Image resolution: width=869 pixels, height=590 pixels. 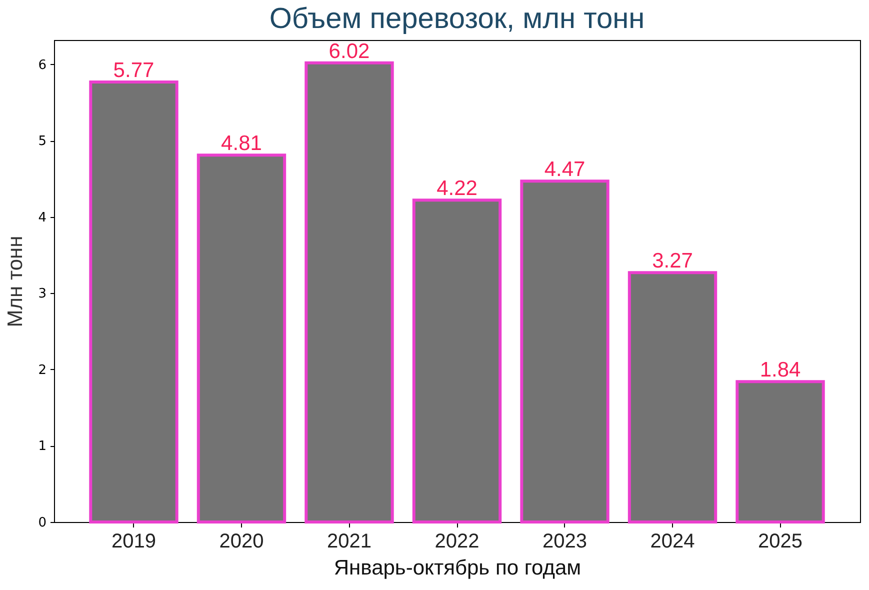 What do you see at coordinates (42, 294) in the screenshot?
I see `y-tick-label: 3` at bounding box center [42, 294].